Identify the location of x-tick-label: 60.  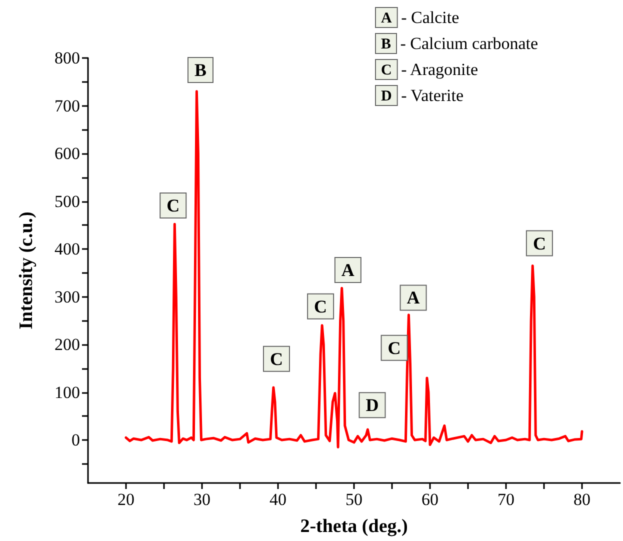
(430, 499).